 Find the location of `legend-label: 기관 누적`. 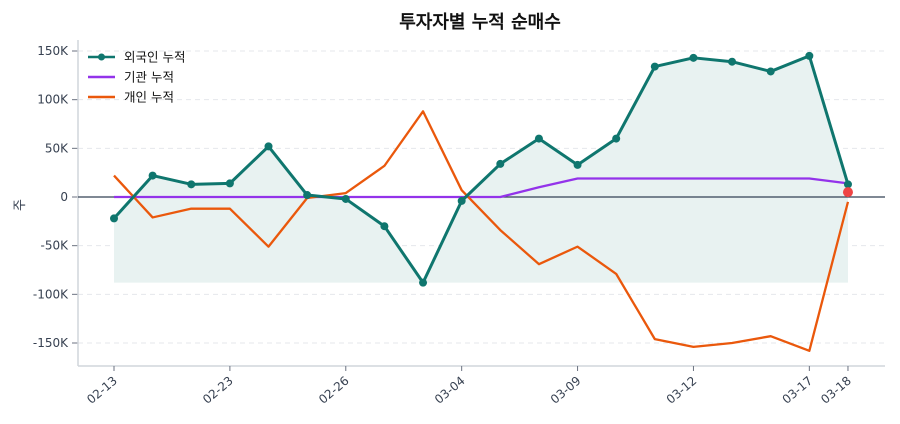

legend-label: 기관 누적 is located at coordinates (149, 77).